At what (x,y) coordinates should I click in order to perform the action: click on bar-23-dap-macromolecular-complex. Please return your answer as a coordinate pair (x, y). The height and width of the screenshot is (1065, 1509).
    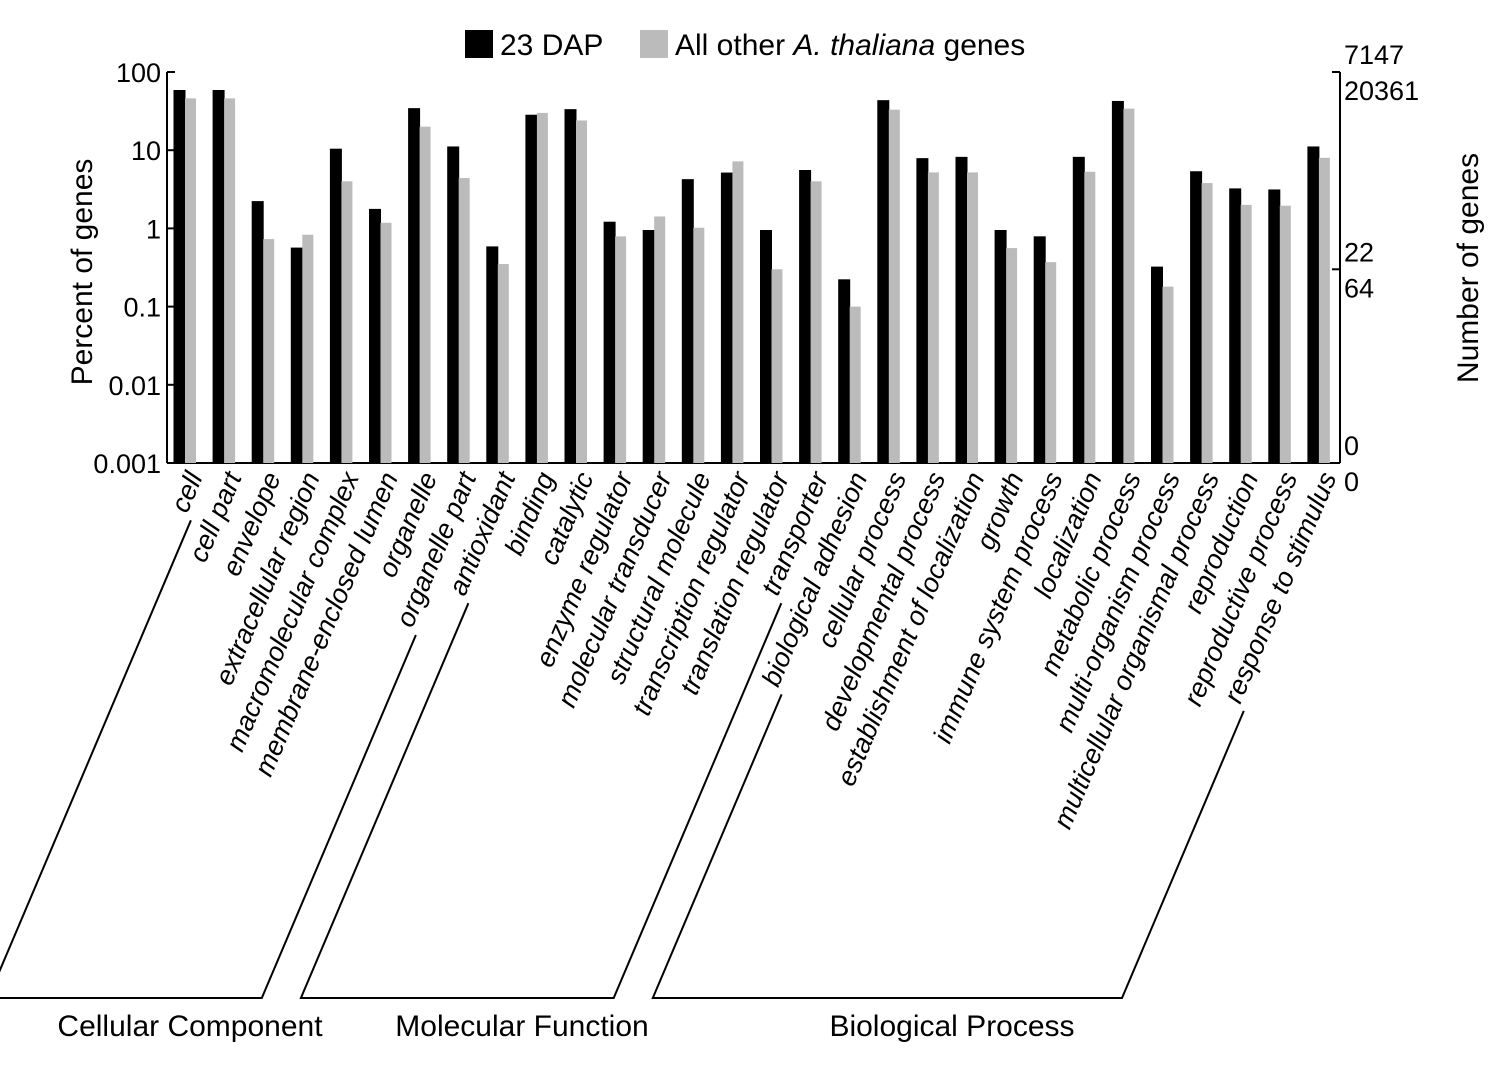
    Looking at the image, I should click on (335, 306).